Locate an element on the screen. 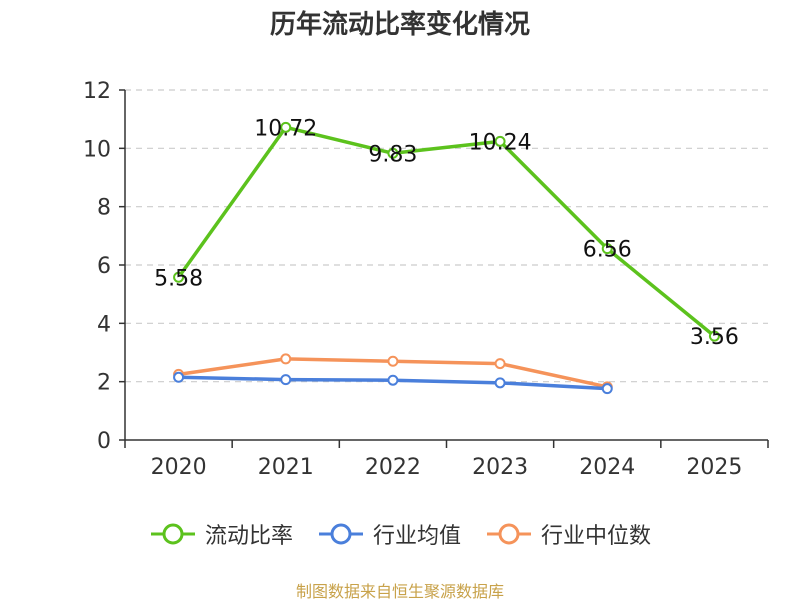 The width and height of the screenshot is (800, 602). legend-marker-industry-mean-icon is located at coordinates (340, 534).